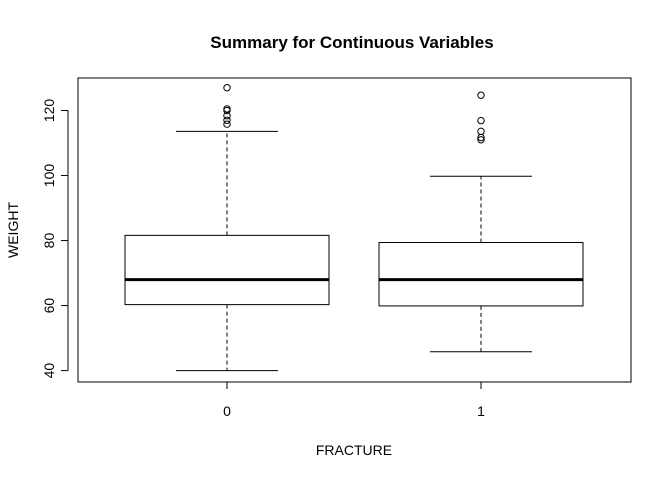  I want to click on y-tick-label: 40, so click(49, 371).